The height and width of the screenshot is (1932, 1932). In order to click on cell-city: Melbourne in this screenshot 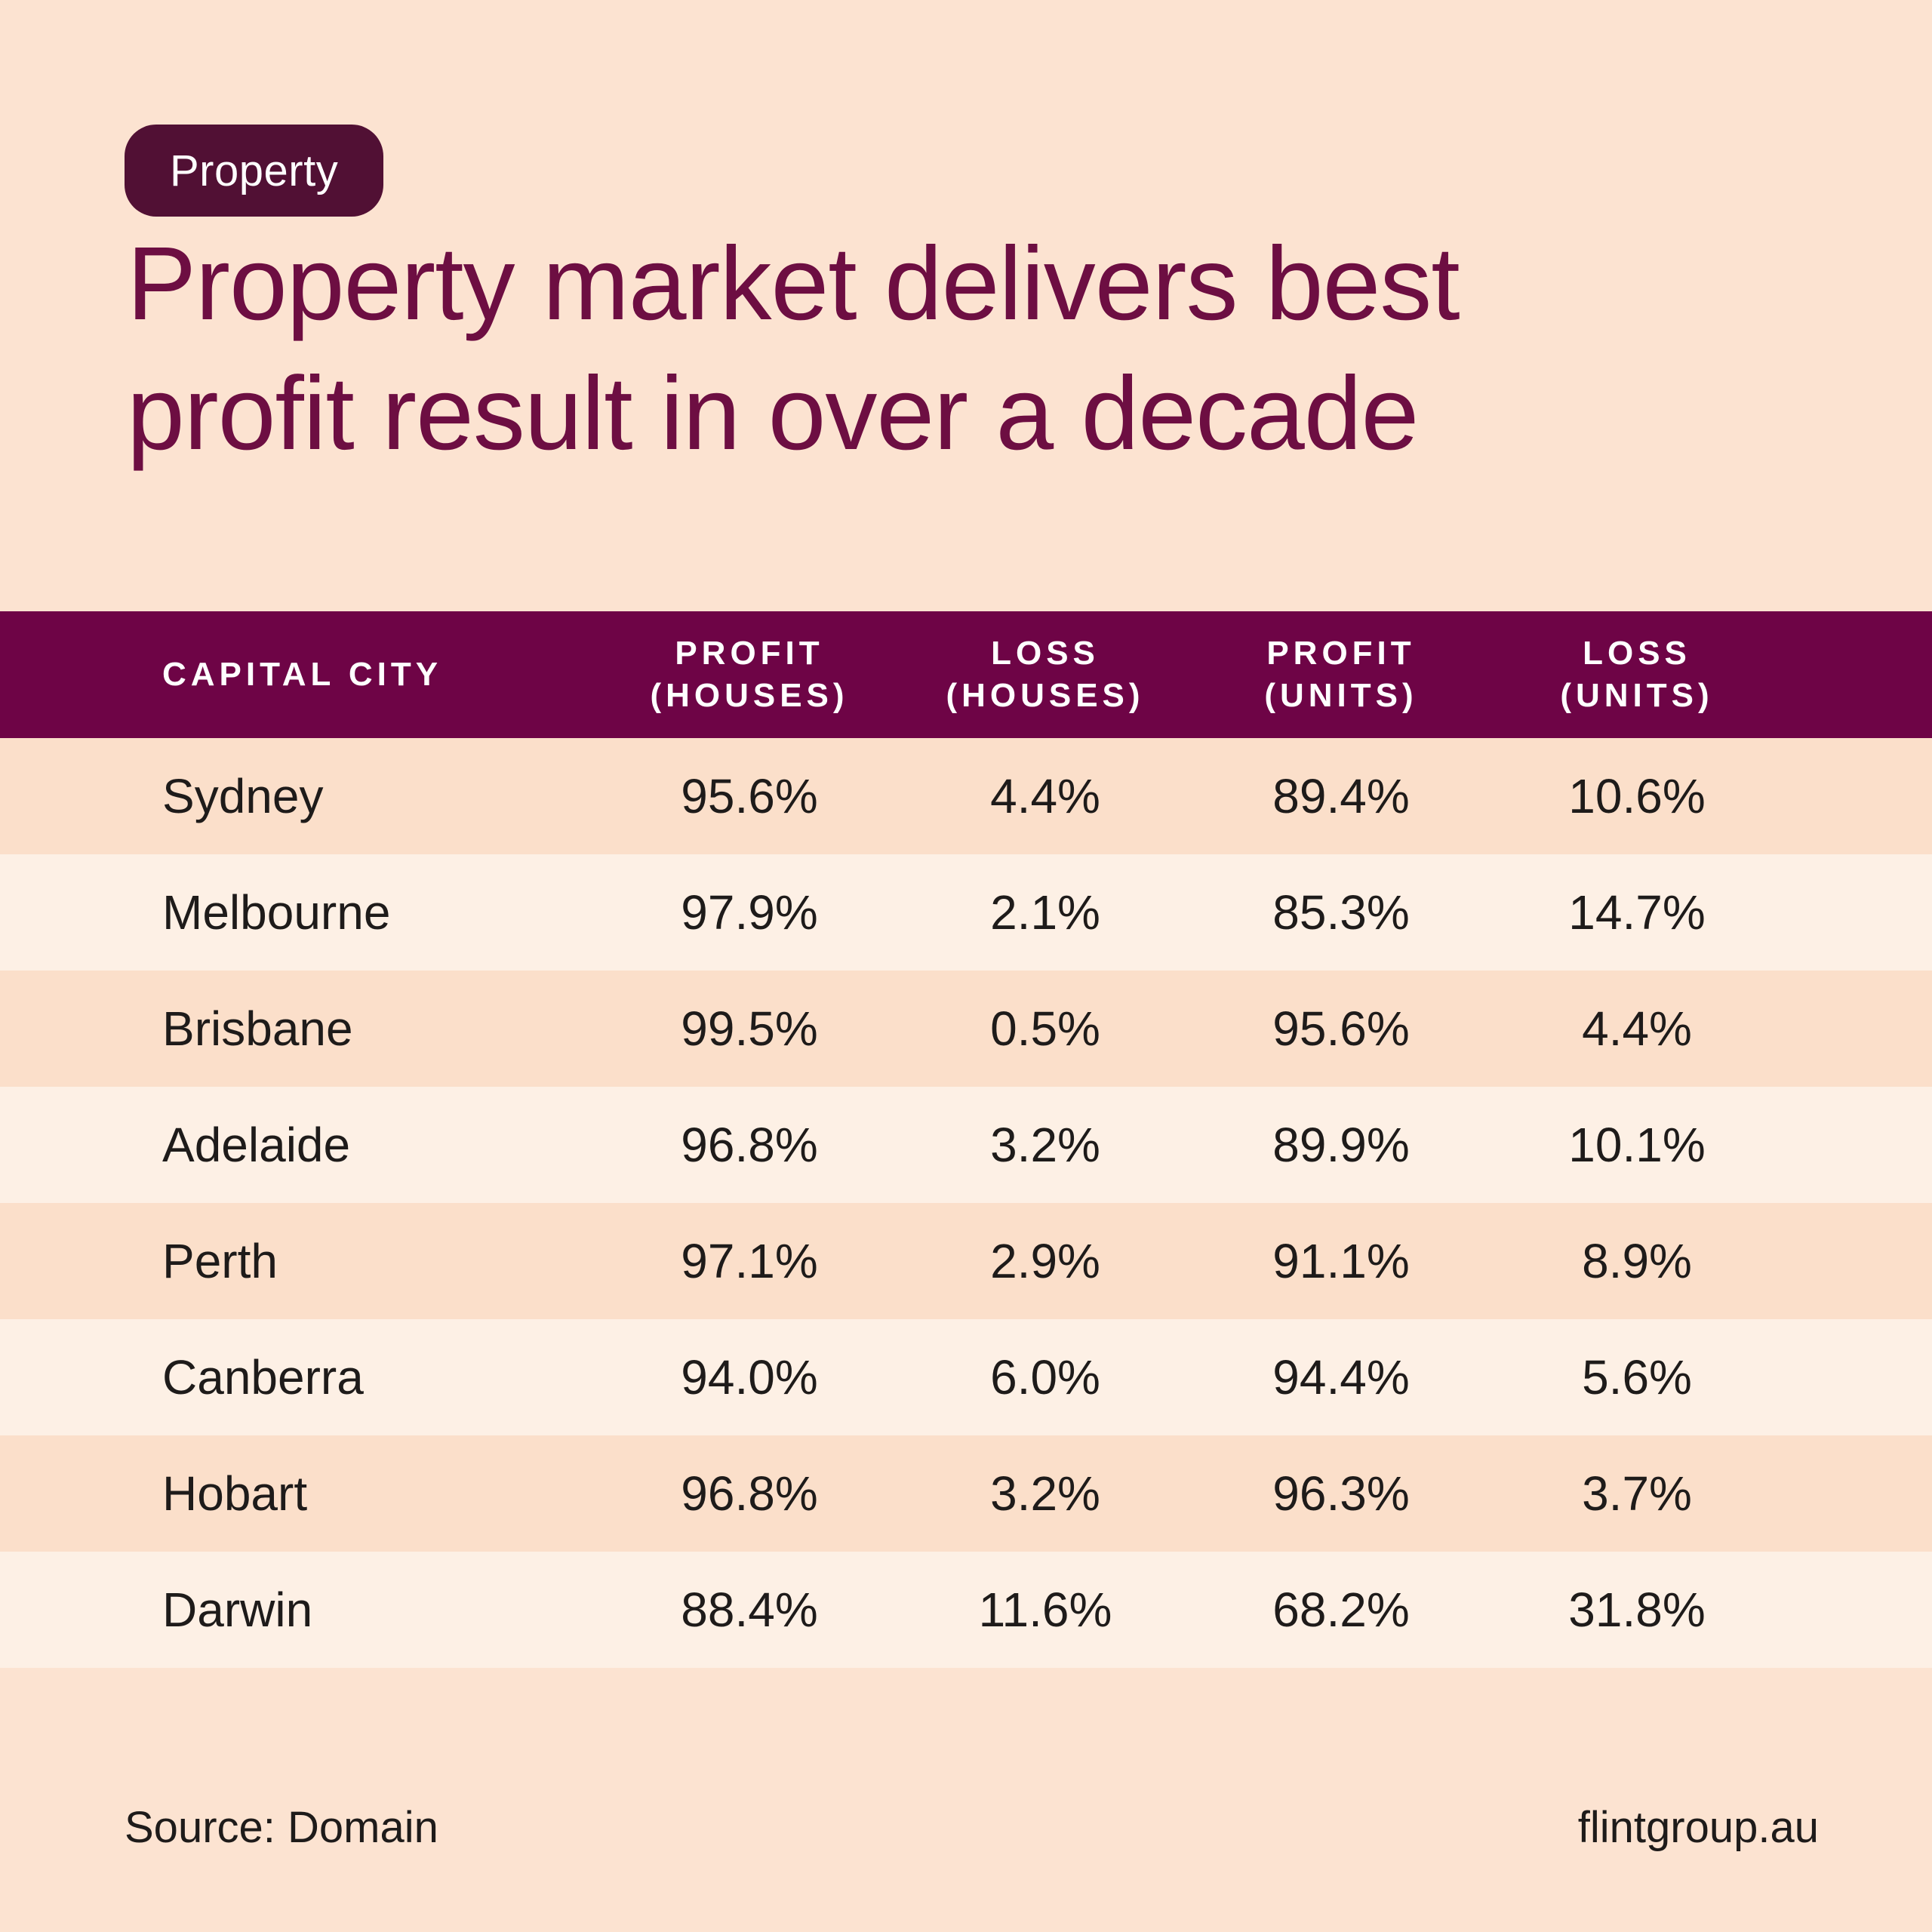, I will do `click(276, 912)`.